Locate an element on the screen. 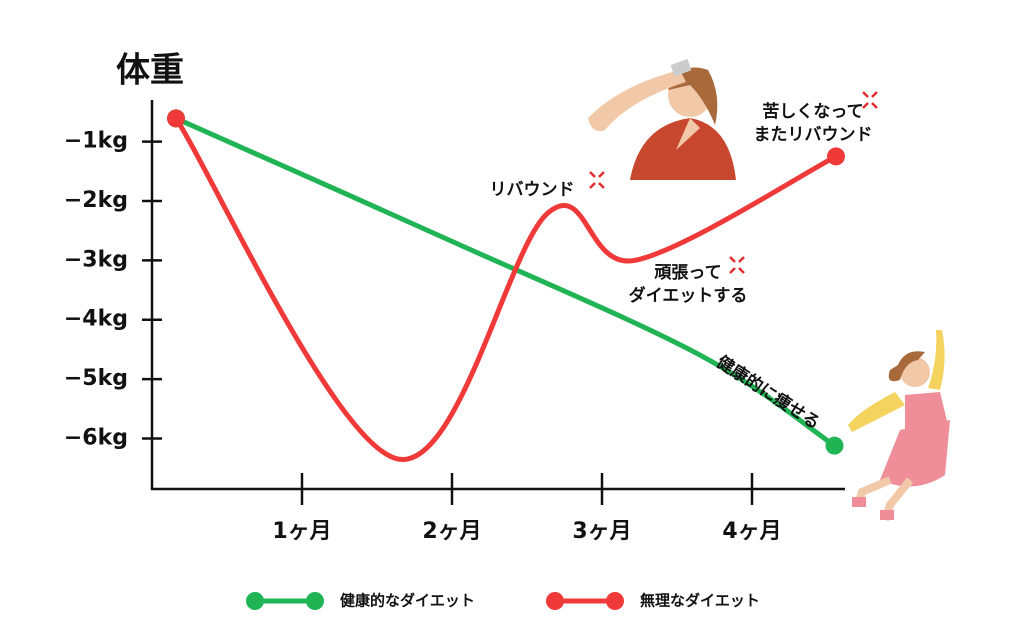 This screenshot has width=1024, height=643. annotation: 健康的に痩せる is located at coordinates (768, 392).